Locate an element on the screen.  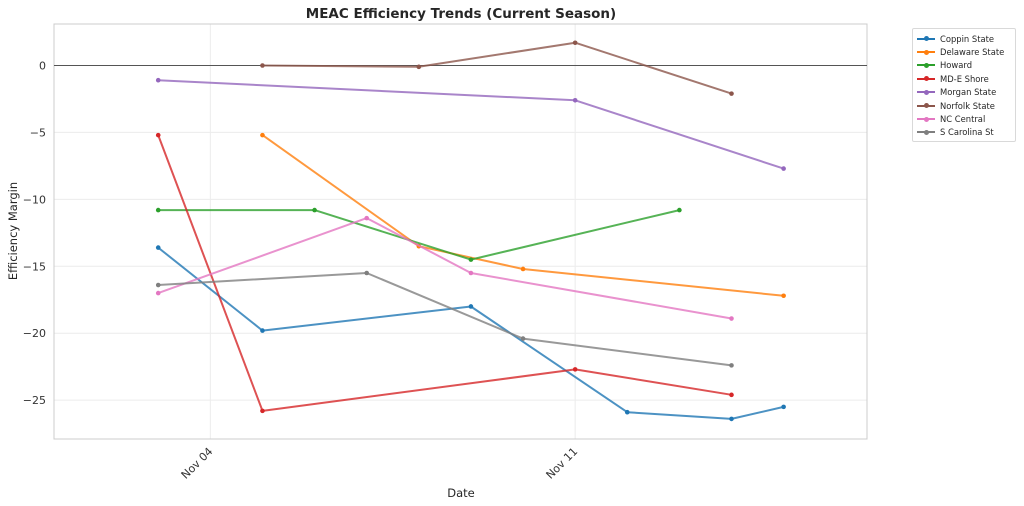
y-tick-label: −5 is located at coordinates (38, 132).